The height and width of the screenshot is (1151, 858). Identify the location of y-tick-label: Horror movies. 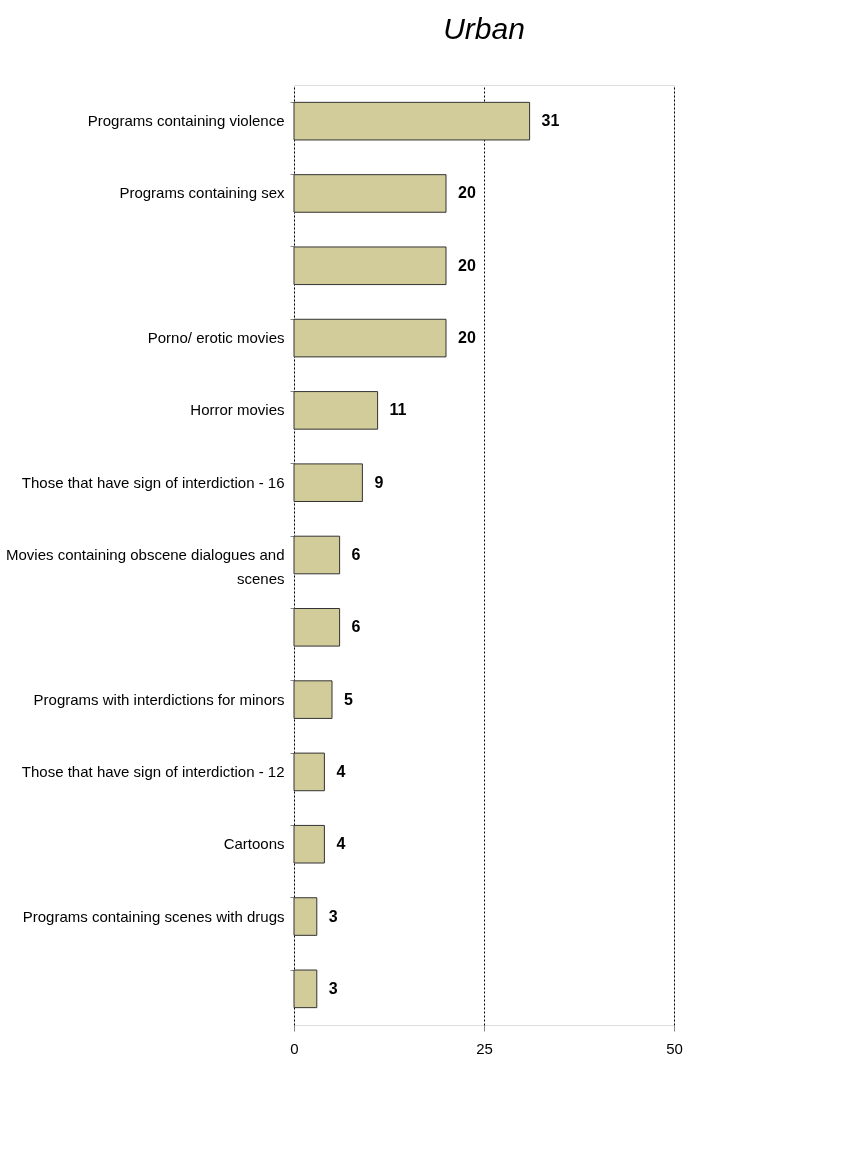
(237, 410).